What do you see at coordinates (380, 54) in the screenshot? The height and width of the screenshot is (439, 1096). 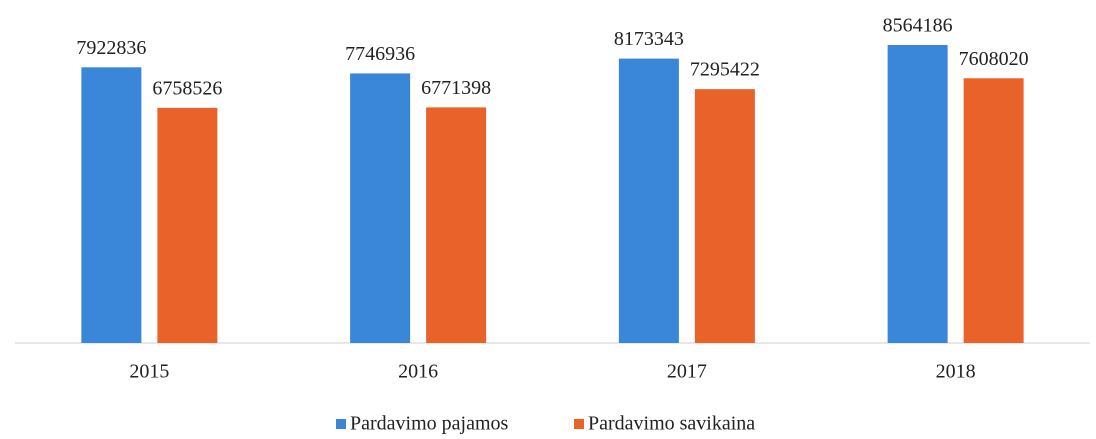 I see `data-label: 7746936` at bounding box center [380, 54].